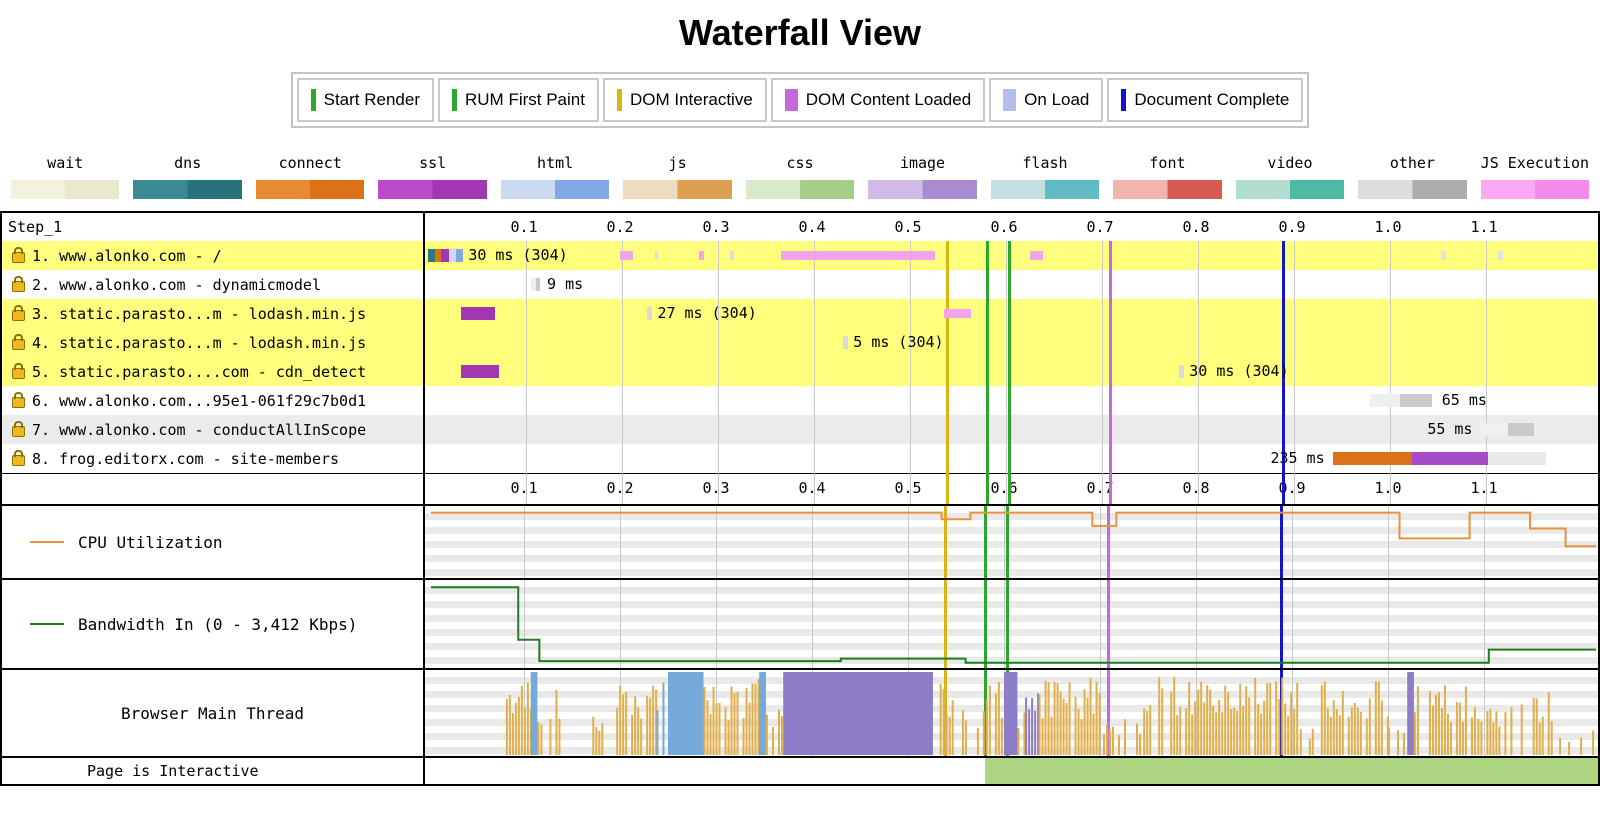 Image resolution: width=1600 pixels, height=819 pixels. What do you see at coordinates (800, 458) in the screenshot?
I see `request-row: 8. frog.editorx.com - site-members 235 ms` at bounding box center [800, 458].